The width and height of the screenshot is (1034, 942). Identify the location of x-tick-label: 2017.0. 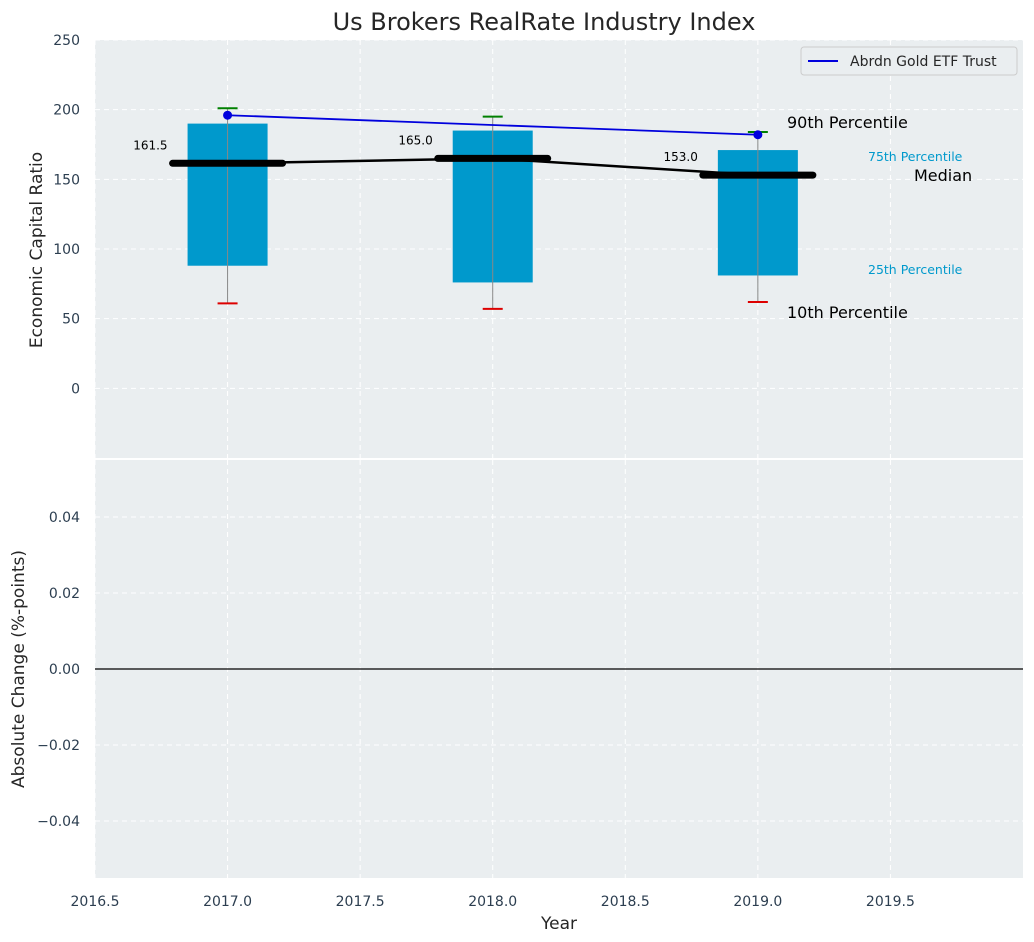
(227, 902).